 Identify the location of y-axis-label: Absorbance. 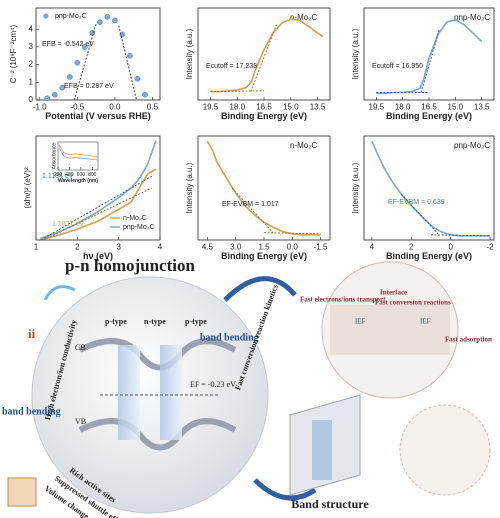
(54, 155).